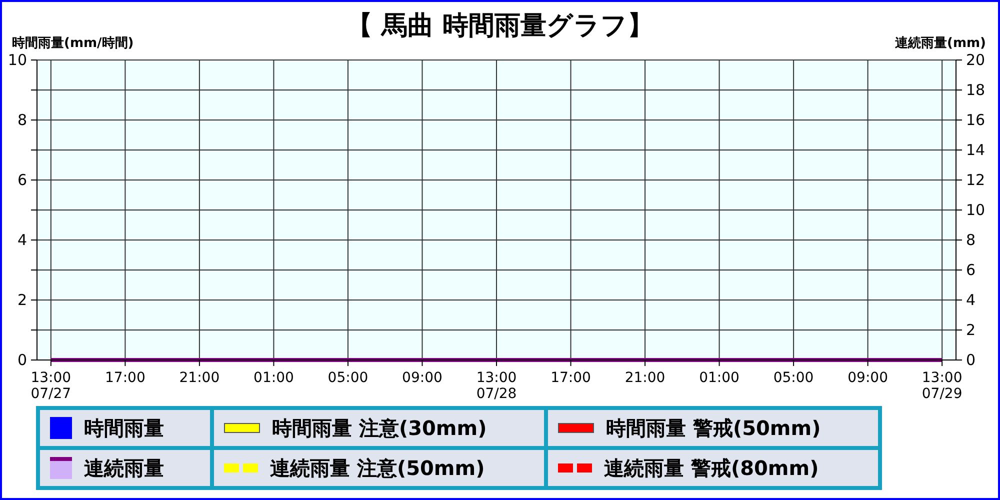 The image size is (1000, 500). I want to click on x-tick-label: 13:00 07/27, so click(51, 386).